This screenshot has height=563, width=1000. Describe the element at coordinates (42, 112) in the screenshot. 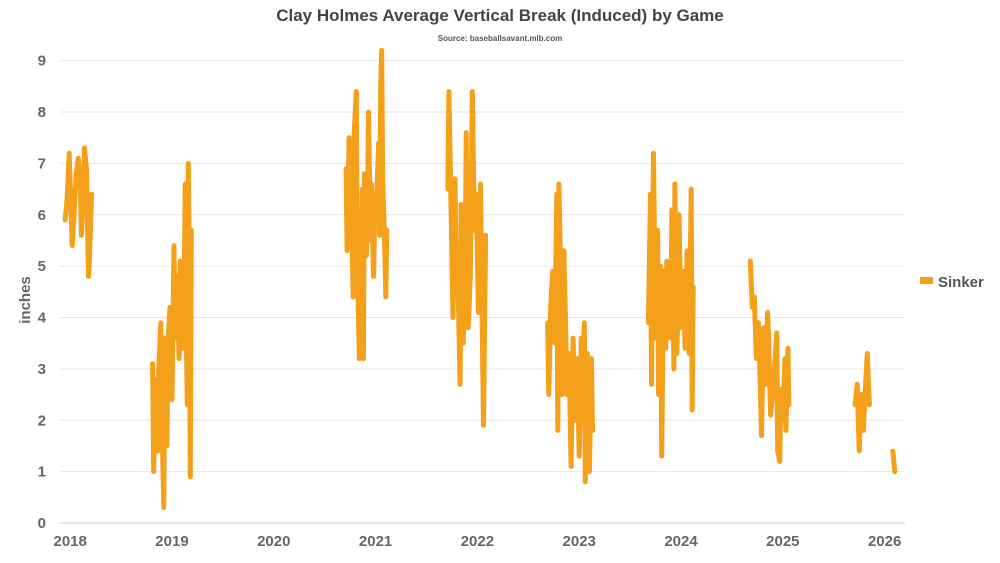

I see `y-tick-label: 8` at that location.